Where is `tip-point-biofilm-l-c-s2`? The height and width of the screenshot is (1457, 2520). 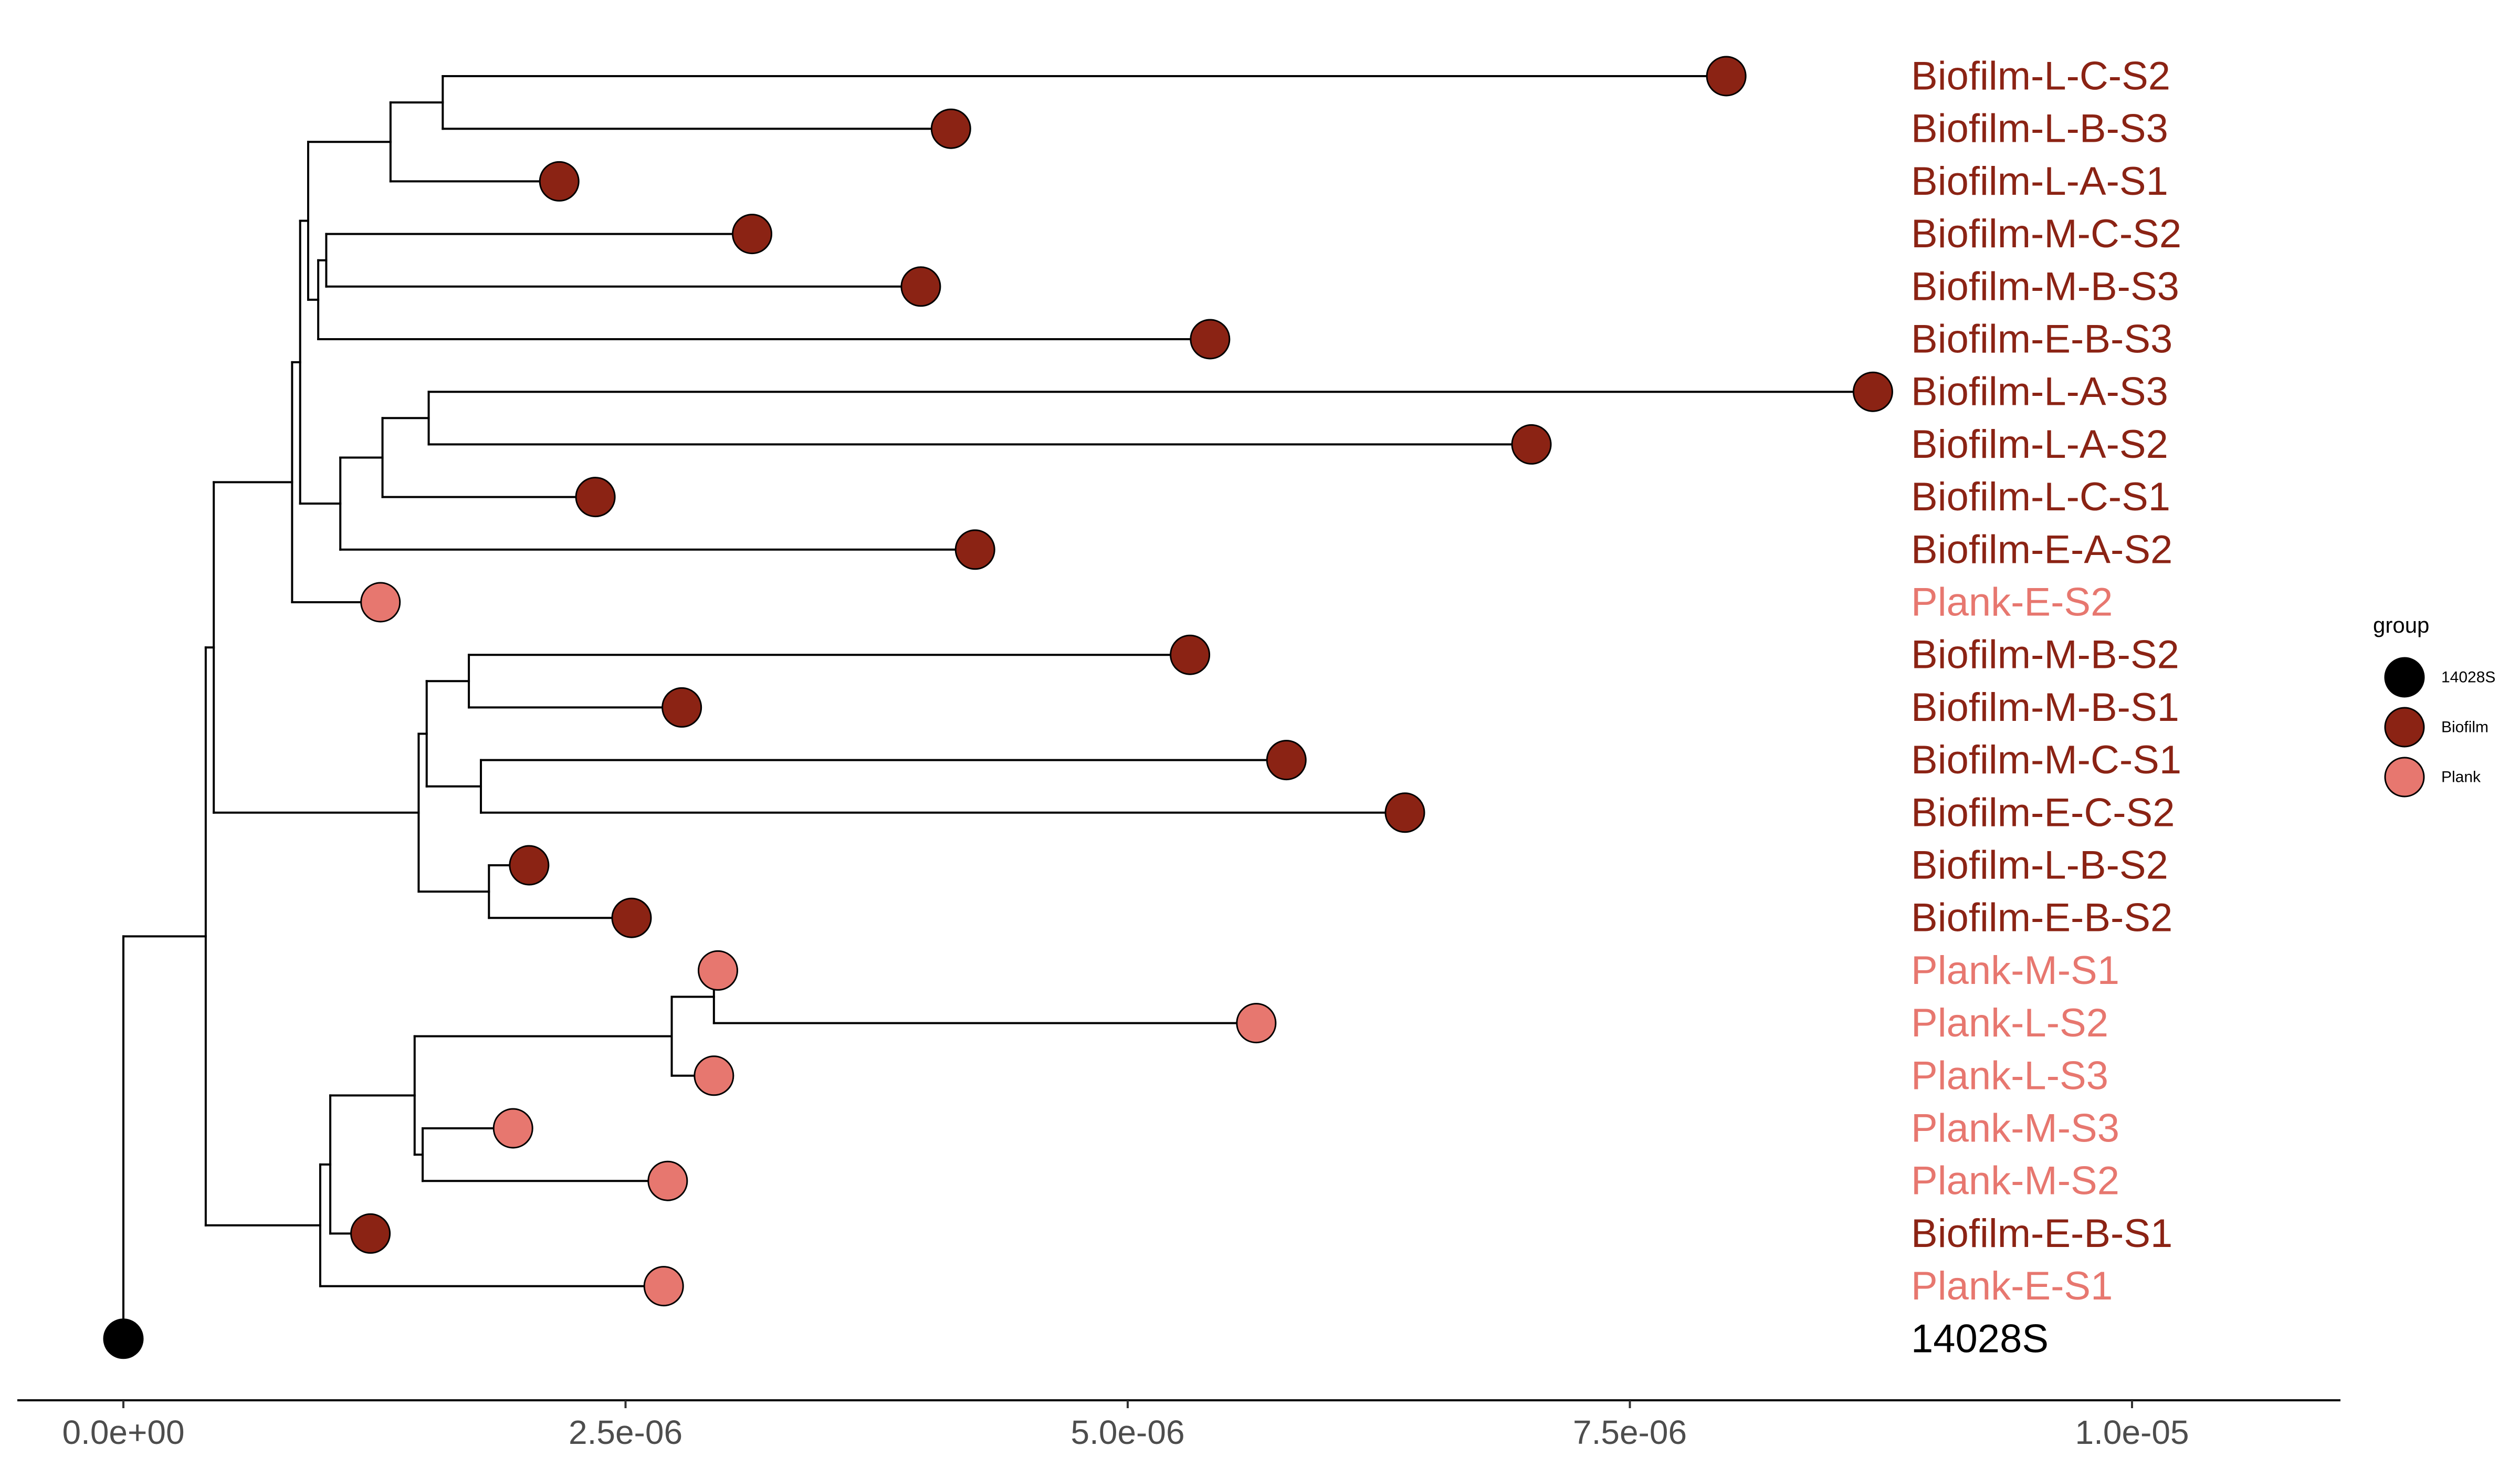 tip-point-biofilm-l-c-s2 is located at coordinates (1726, 76).